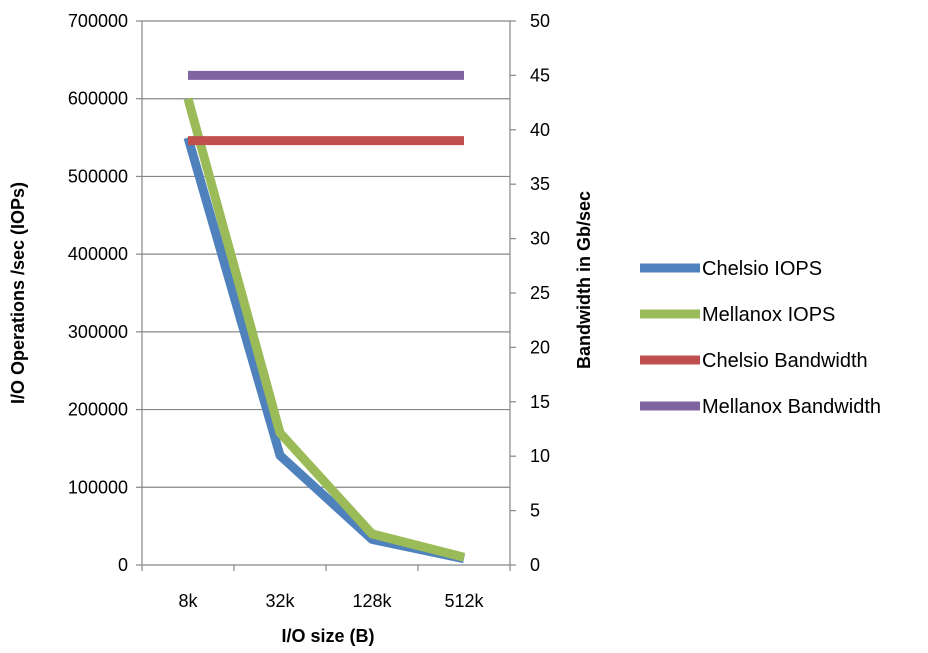  Describe the element at coordinates (464, 601) in the screenshot. I see `x-tick-label: 512k` at that location.